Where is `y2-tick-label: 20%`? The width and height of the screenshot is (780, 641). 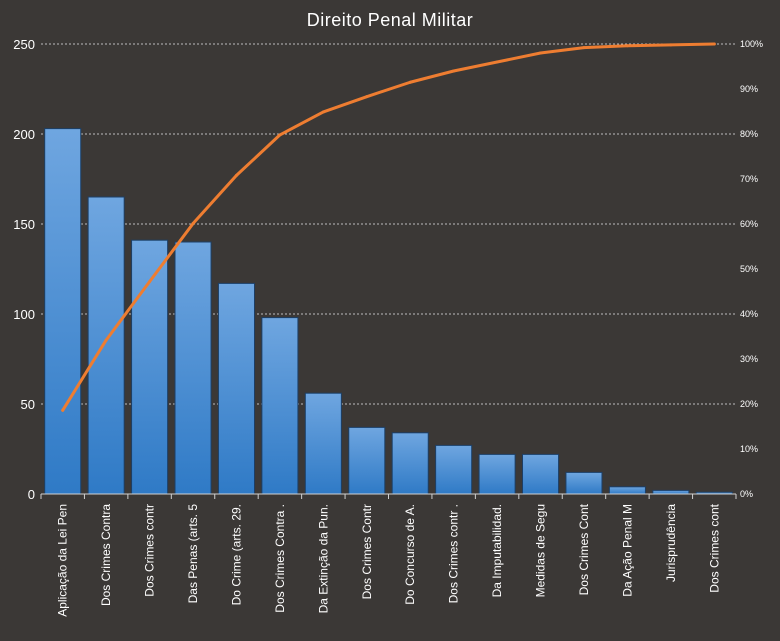
y2-tick-label: 20% is located at coordinates (749, 404).